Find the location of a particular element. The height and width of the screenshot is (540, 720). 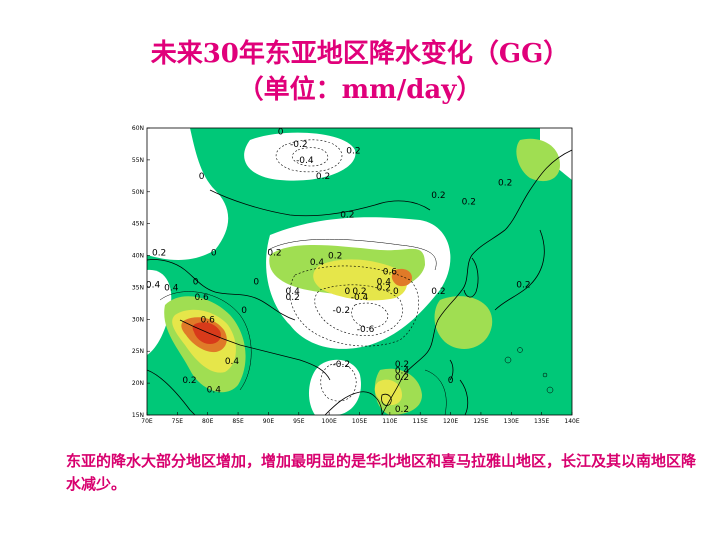

coastline-taiwan is located at coordinates (451, 370).